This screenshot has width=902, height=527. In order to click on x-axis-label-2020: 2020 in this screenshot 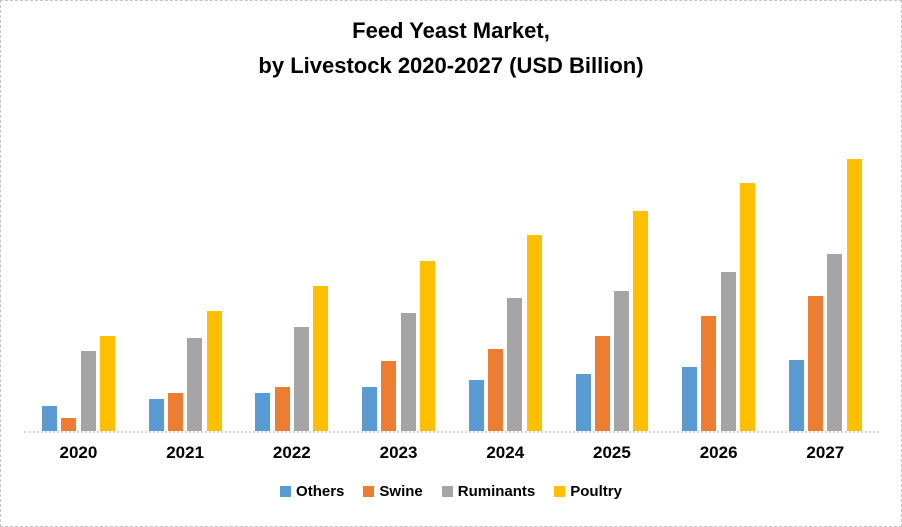, I will do `click(78, 452)`.